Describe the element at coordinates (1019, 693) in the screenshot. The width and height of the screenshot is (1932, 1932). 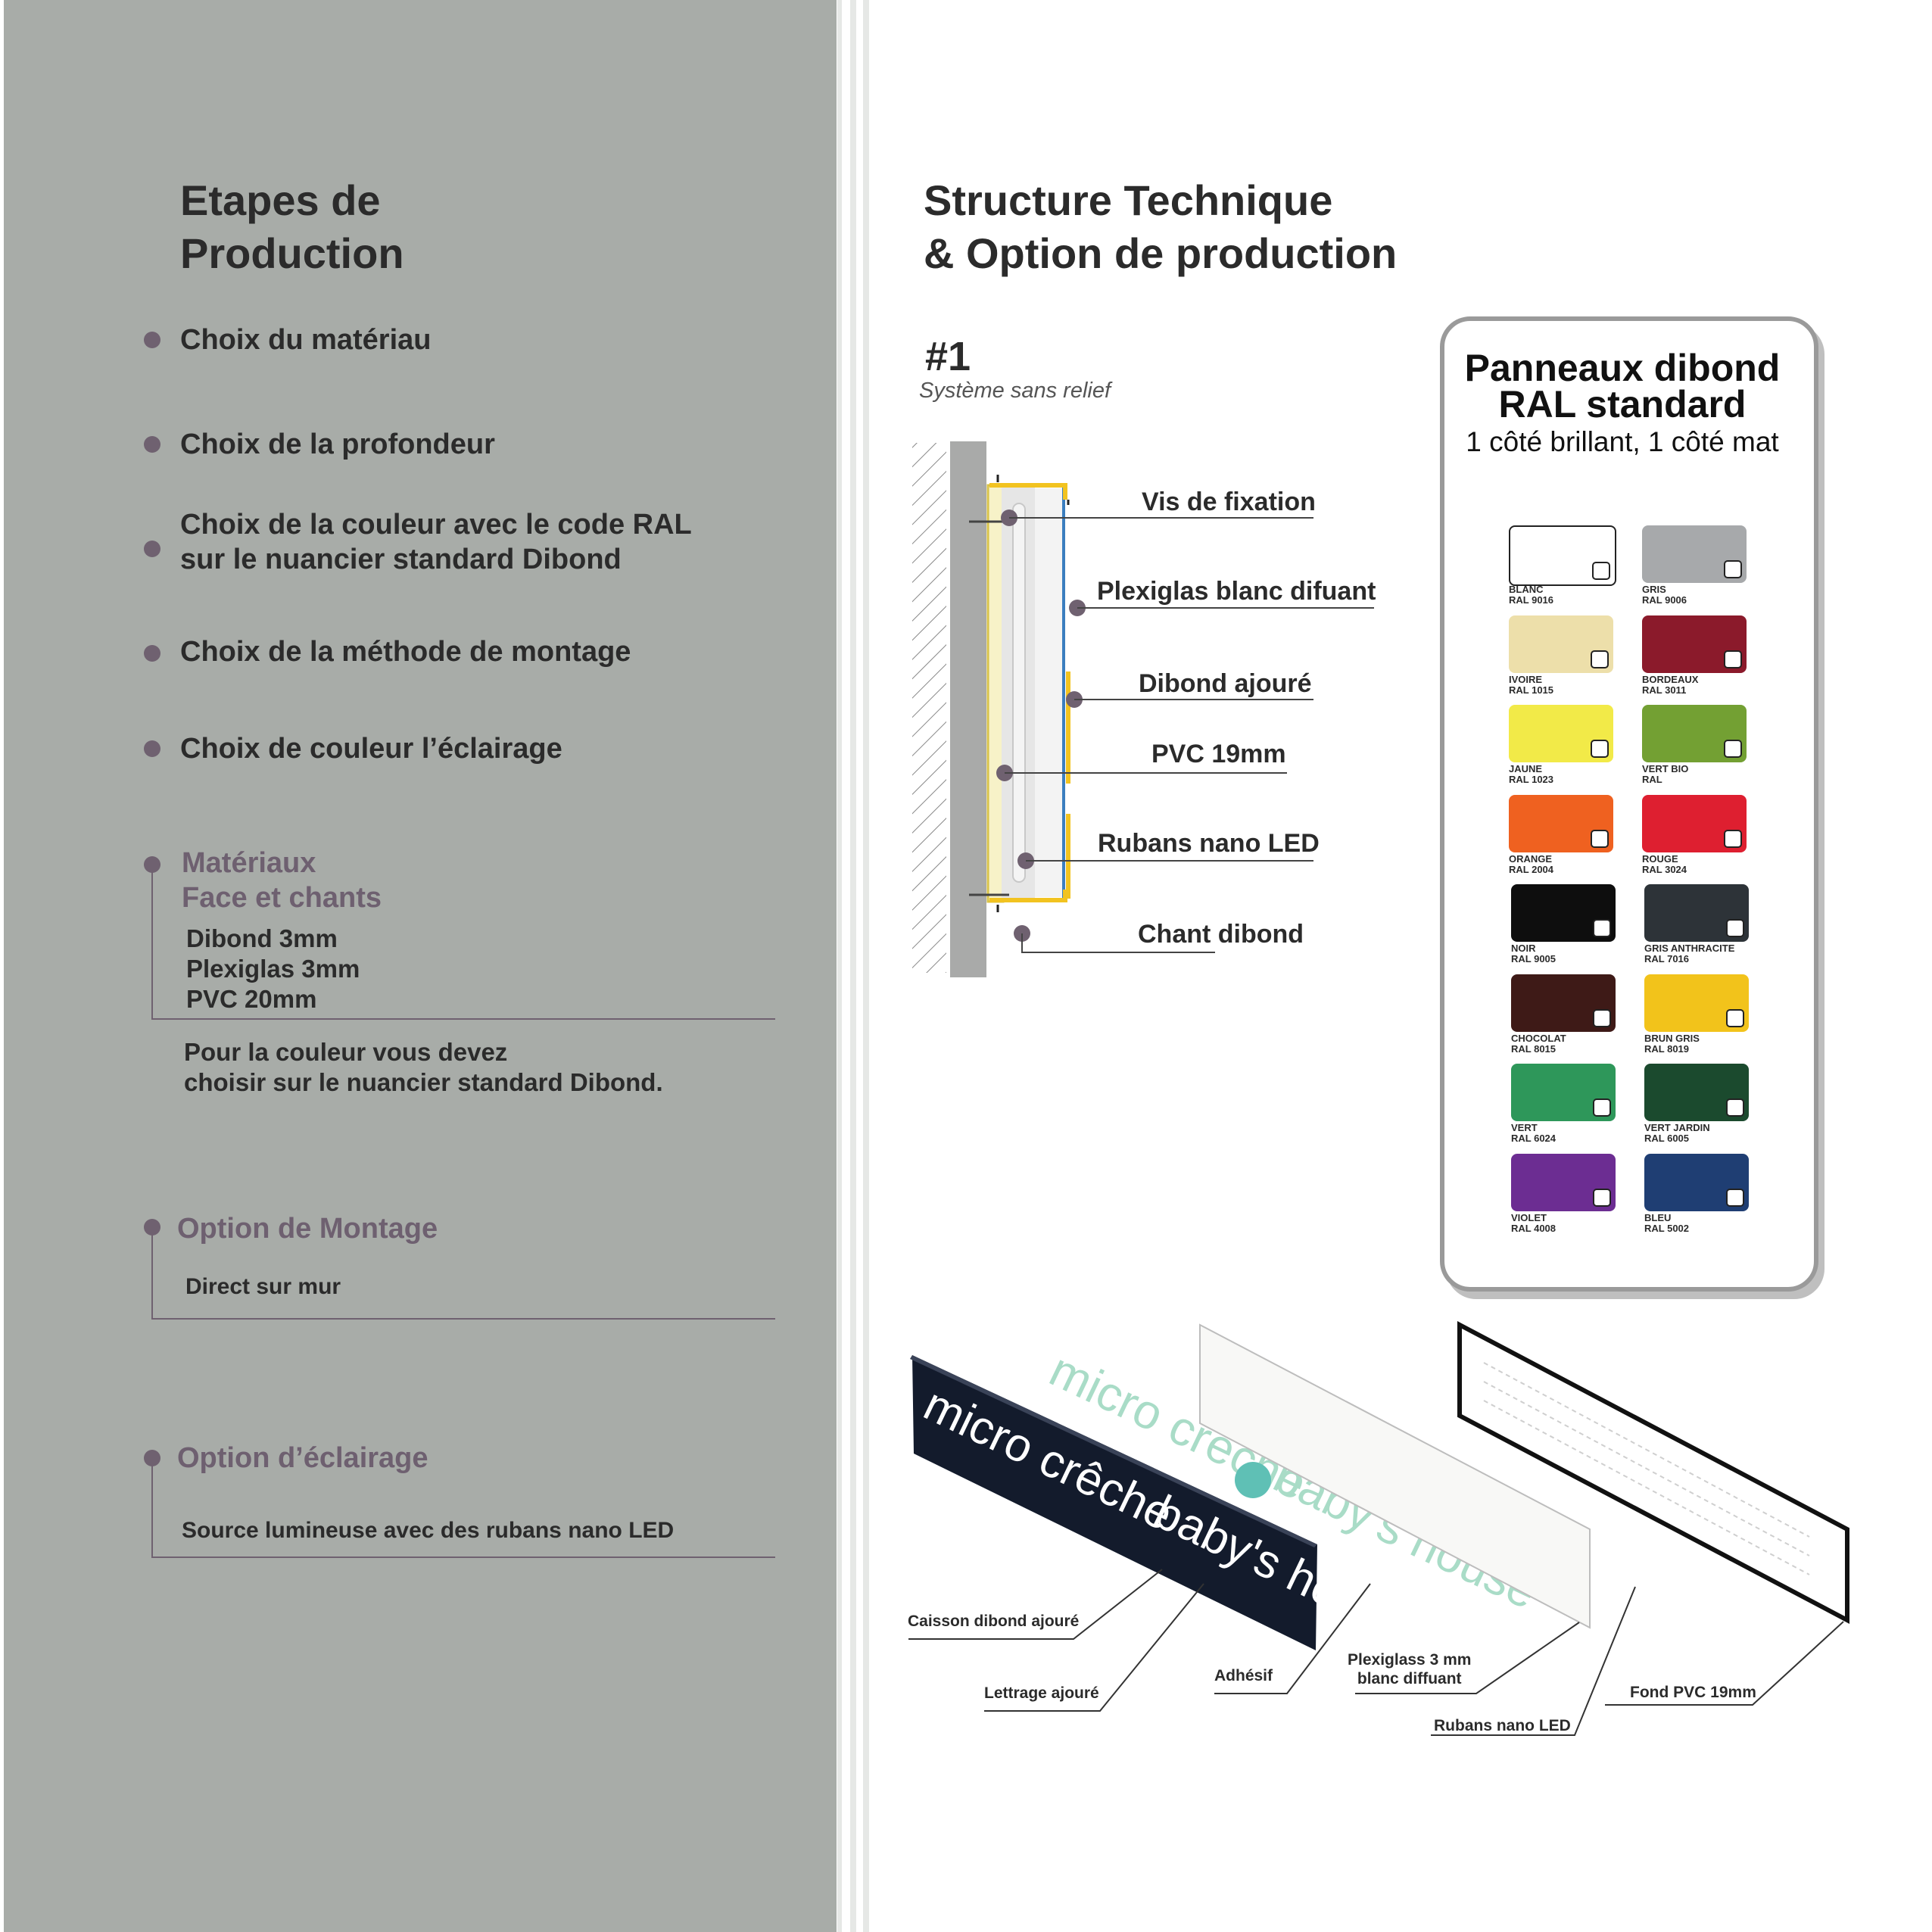
I see `led-tube` at that location.